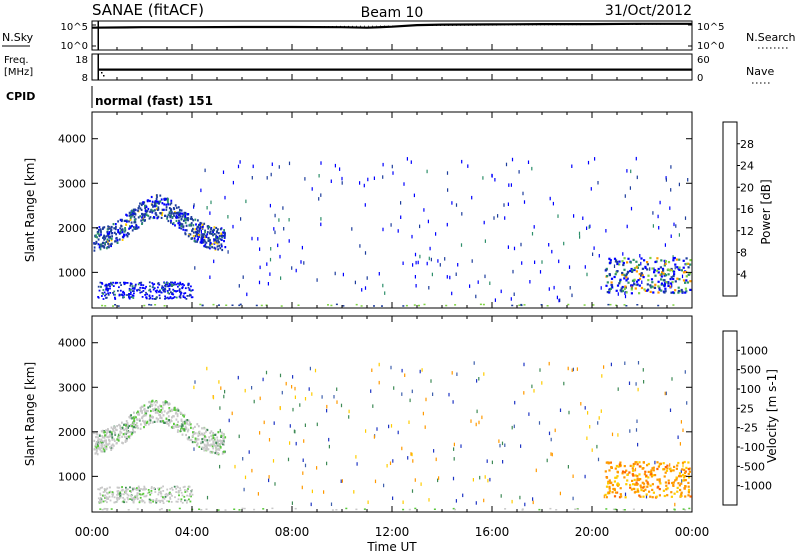 The width and height of the screenshot is (800, 554). Describe the element at coordinates (154, 101) in the screenshot. I see `cpid-value: normal (fast) 151` at that location.